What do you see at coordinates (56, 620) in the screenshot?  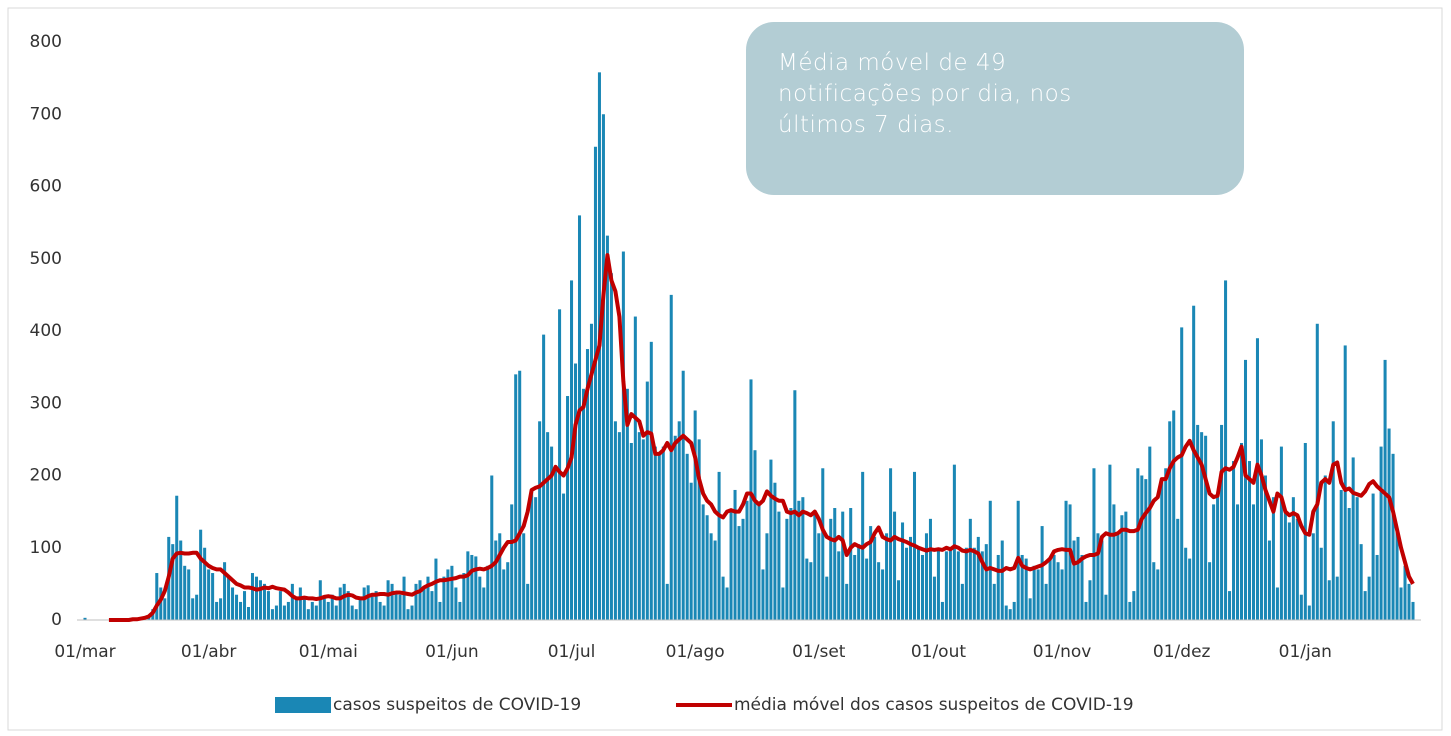 I see `y-tick-label: 0` at bounding box center [56, 620].